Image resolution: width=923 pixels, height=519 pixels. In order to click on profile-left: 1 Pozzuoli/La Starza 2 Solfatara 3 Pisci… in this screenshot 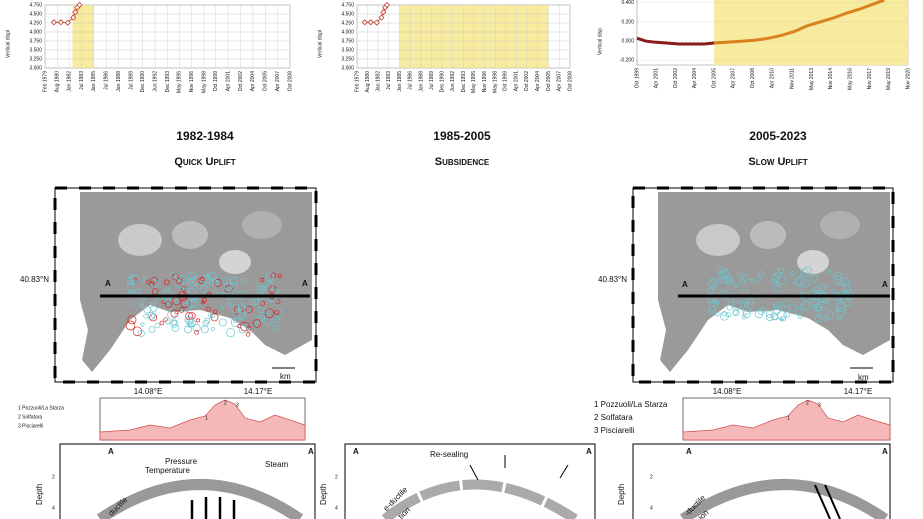, I will do `click(162, 419)`.